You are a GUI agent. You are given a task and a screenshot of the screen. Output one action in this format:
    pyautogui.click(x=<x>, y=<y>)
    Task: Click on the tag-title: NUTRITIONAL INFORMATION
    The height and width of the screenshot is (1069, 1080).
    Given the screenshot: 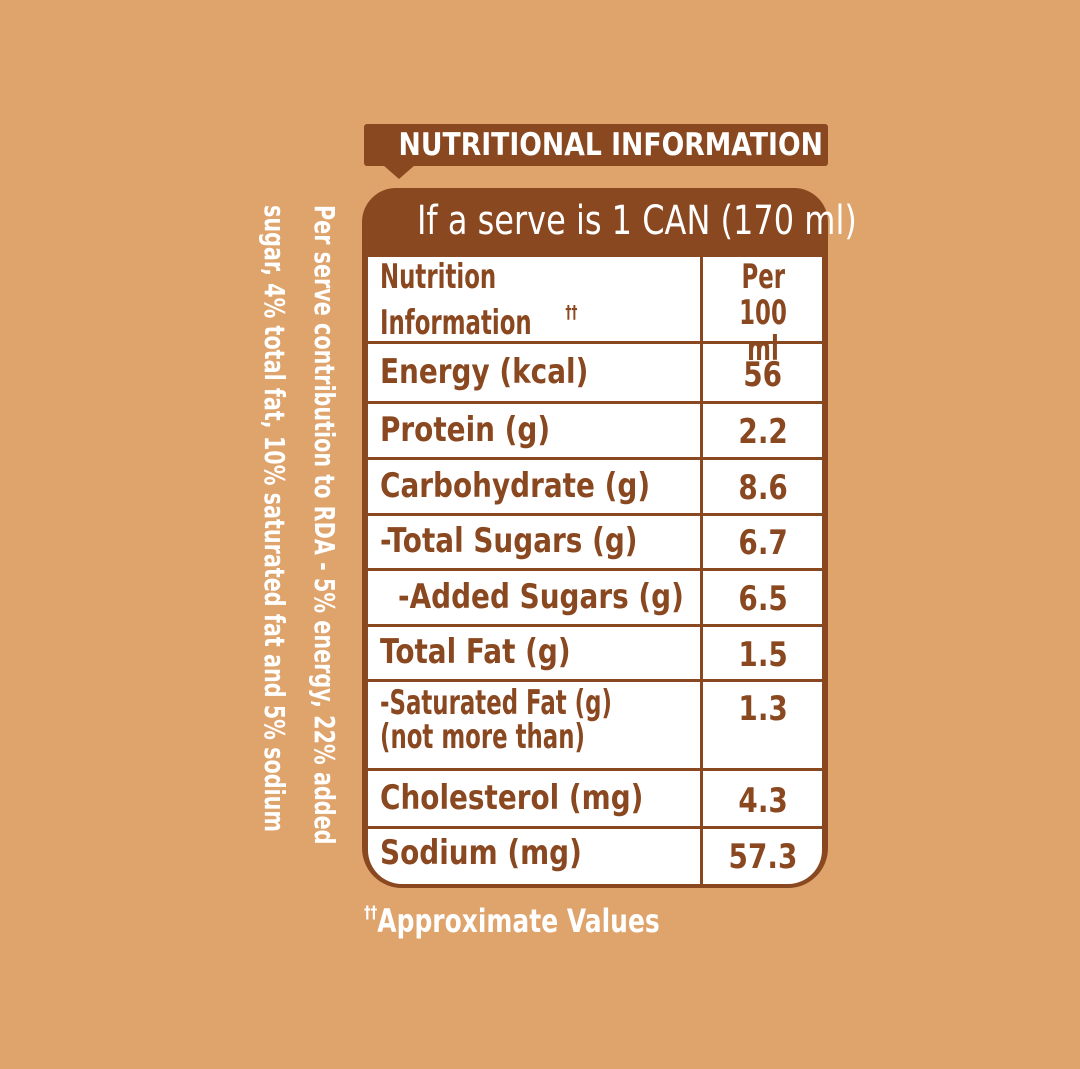 What is the action you would take?
    pyautogui.click(x=610, y=145)
    